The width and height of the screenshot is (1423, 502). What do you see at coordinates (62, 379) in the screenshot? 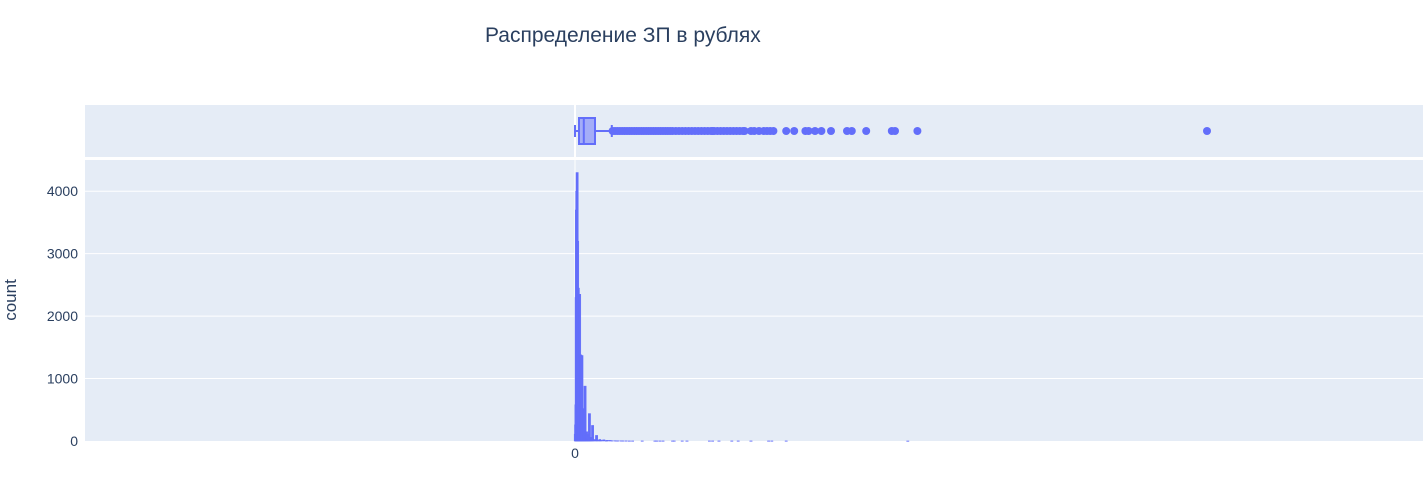
I see `y-tick-label: 1000` at bounding box center [62, 379].